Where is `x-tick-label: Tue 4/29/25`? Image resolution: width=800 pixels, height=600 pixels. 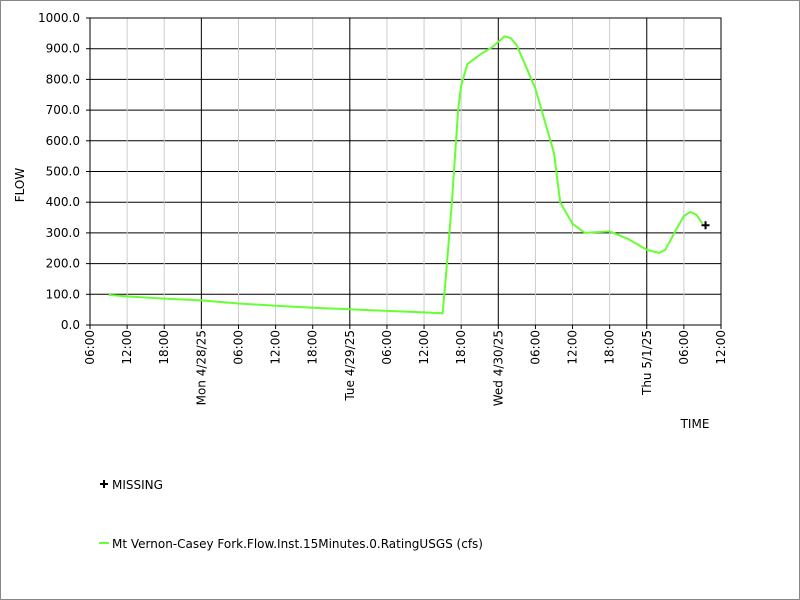 x-tick-label: Tue 4/29/25 is located at coordinates (350, 366).